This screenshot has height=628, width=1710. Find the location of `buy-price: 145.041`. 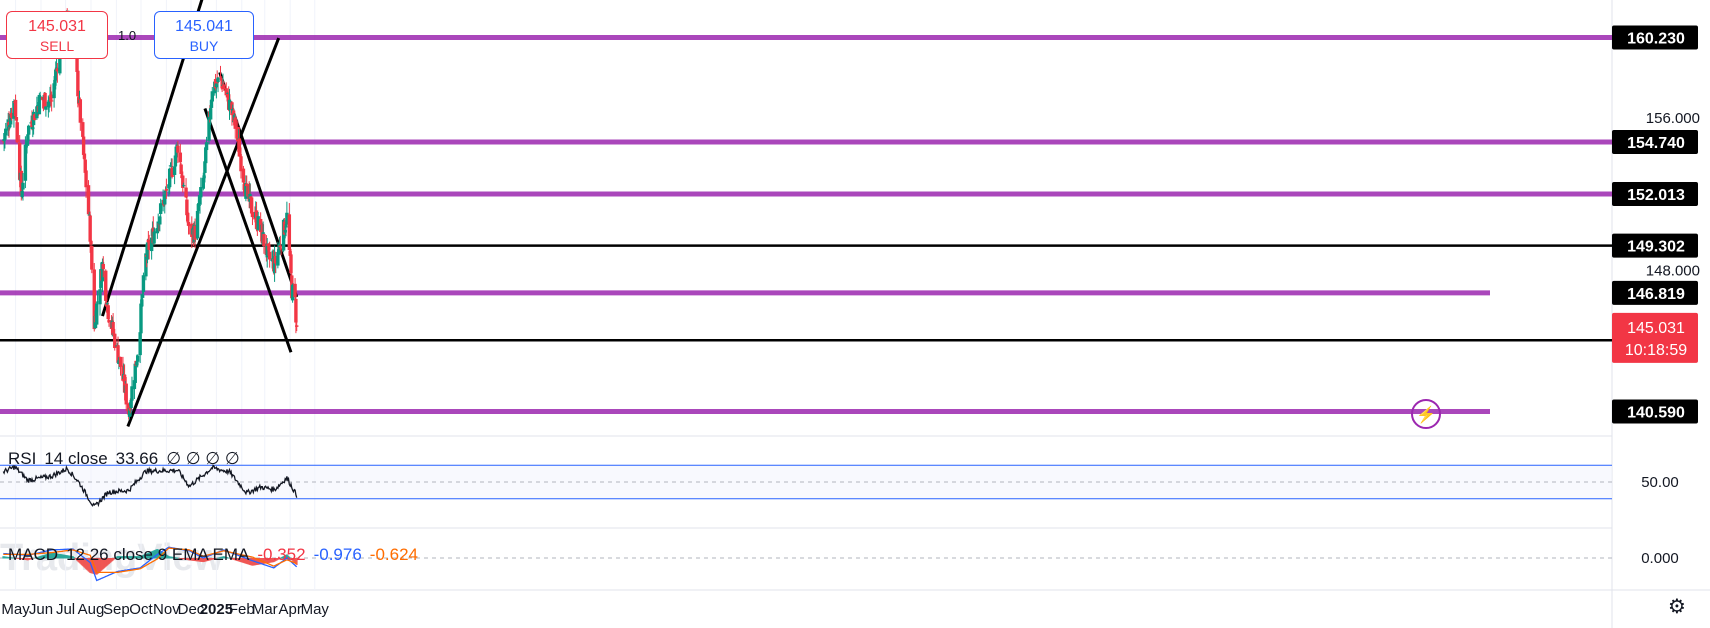

buy-price: 145.041 is located at coordinates (204, 26).